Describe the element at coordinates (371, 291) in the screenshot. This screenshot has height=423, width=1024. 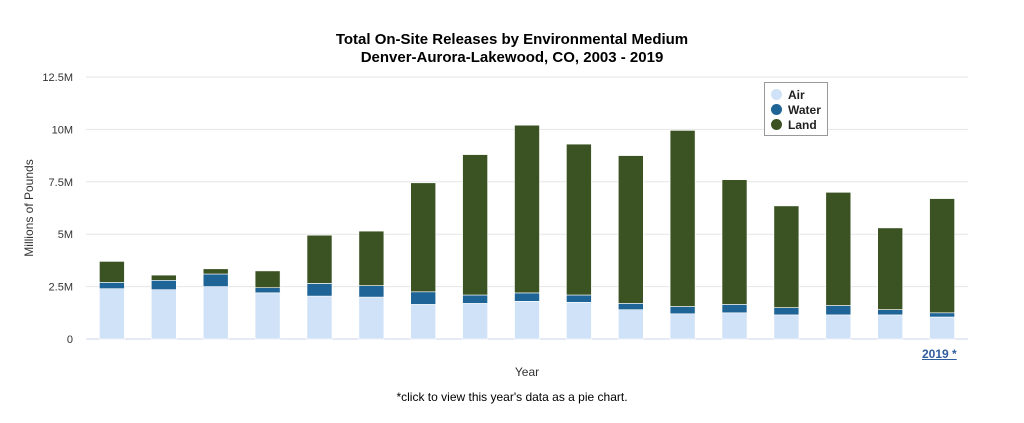
I see `bar-water-2008` at that location.